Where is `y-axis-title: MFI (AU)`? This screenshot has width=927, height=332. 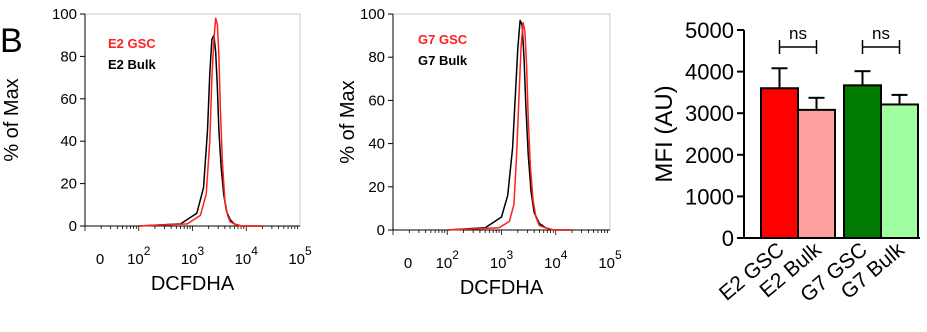
y-axis-title: MFI (AU) is located at coordinates (664, 133).